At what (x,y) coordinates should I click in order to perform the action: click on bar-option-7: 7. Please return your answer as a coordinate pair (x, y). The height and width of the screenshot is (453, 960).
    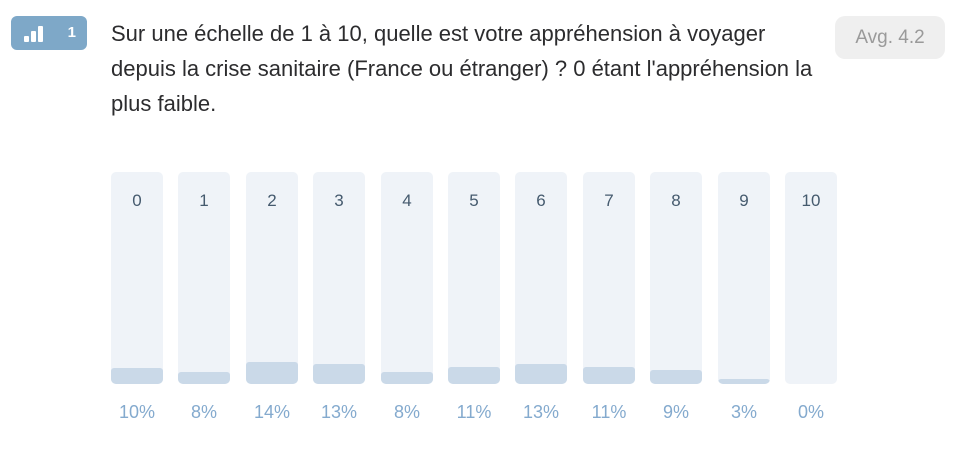
    Looking at the image, I should click on (609, 278).